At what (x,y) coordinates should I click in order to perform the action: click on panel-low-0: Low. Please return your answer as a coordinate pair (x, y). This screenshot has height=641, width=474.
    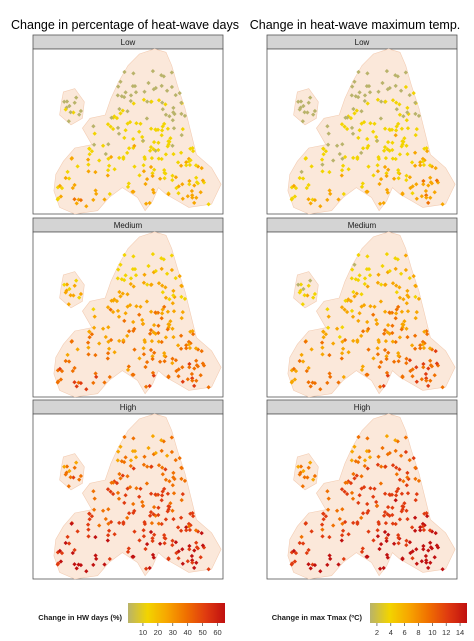
    Looking at the image, I should click on (128, 124).